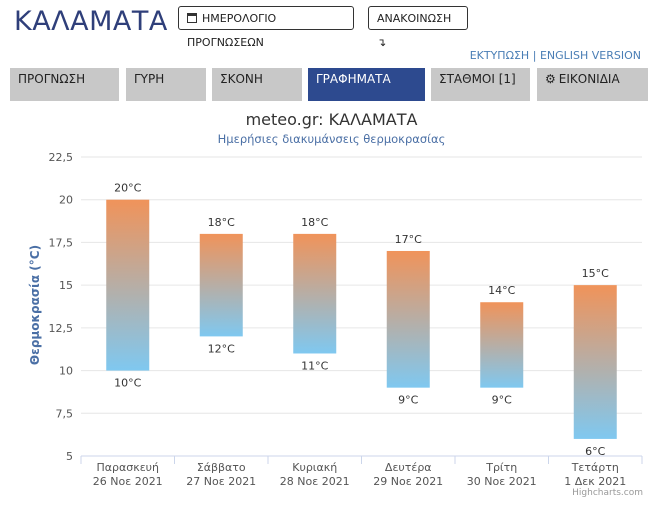 This screenshot has width=663, height=510. Describe the element at coordinates (595, 273) in the screenshot. I see `high-temp-label: 15°C` at that location.